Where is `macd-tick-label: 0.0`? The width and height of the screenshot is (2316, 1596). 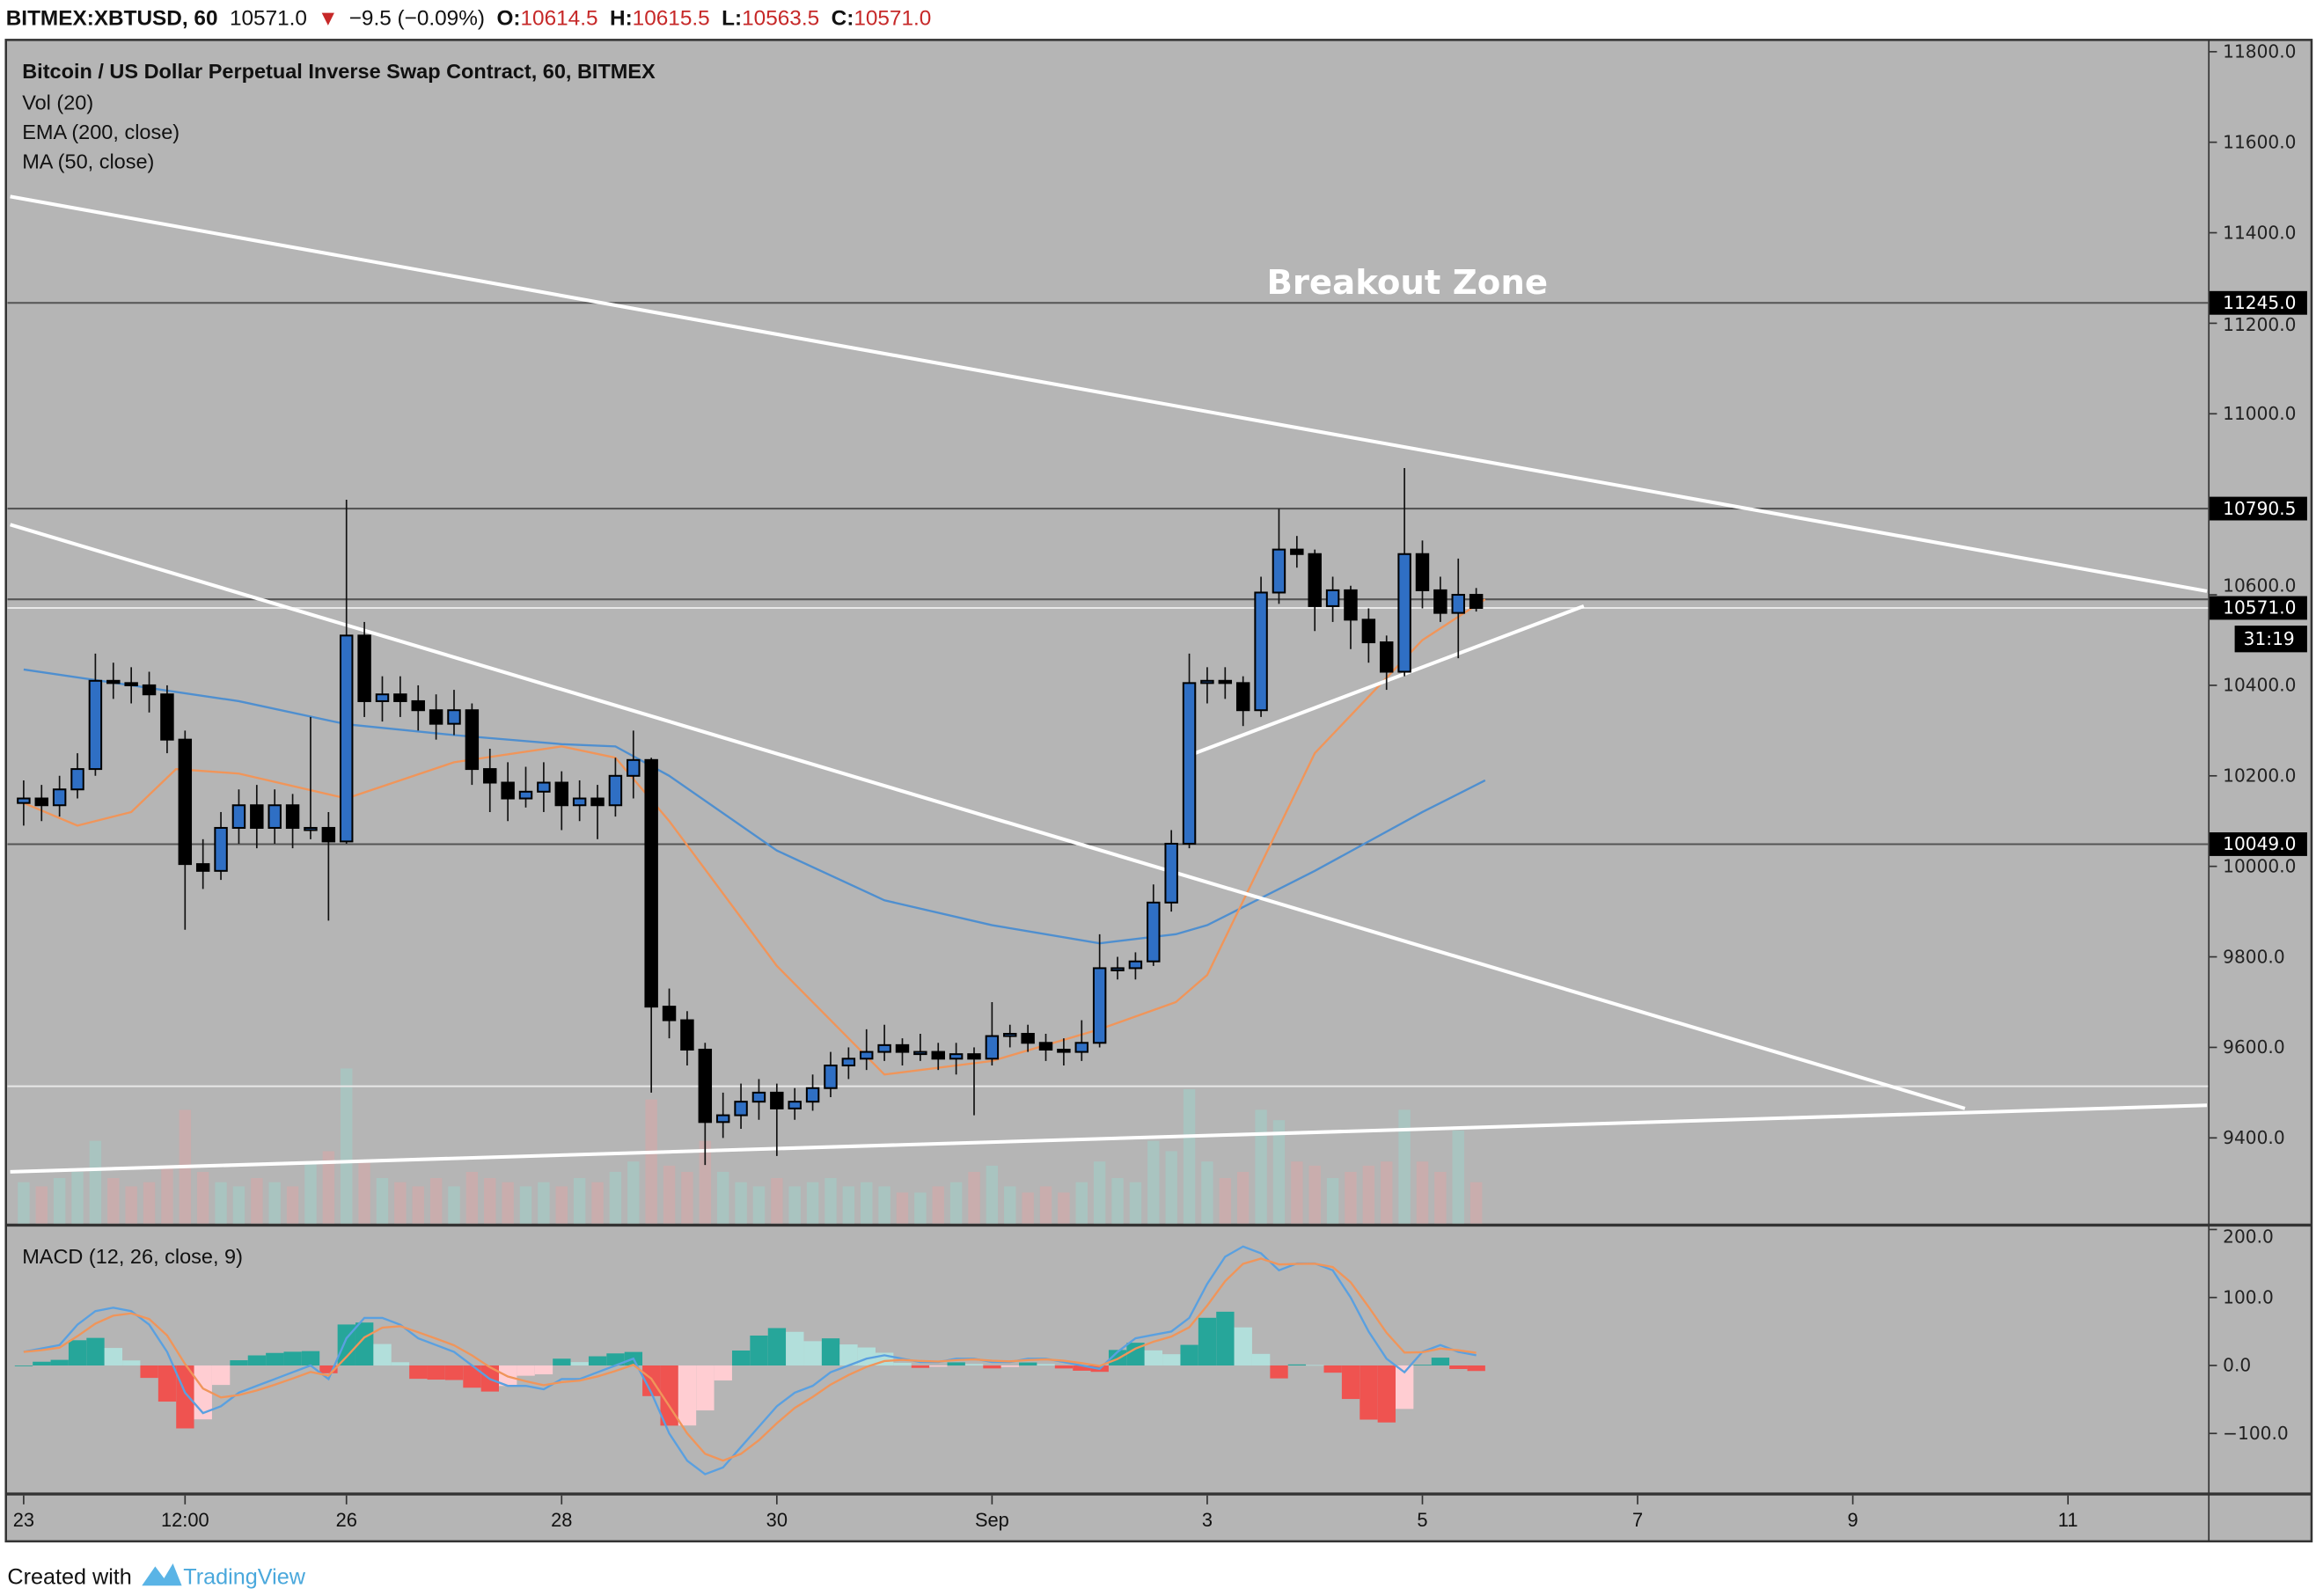 macd-tick-label: 0.0 is located at coordinates (2237, 1365).